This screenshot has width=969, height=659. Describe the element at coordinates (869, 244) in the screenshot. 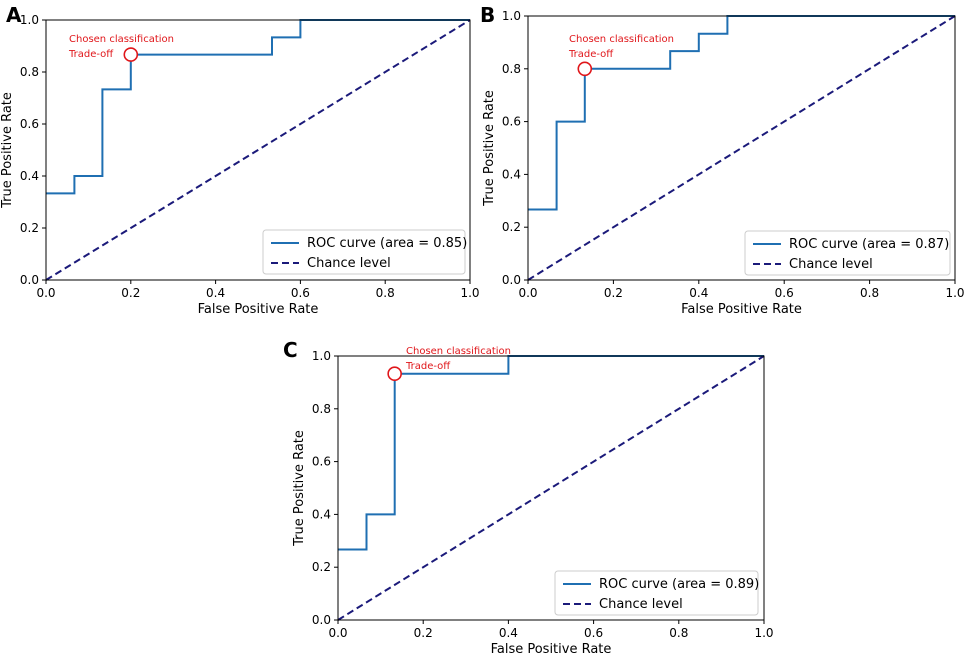

I see `legend-entry: ROC curve (area = 0.87)` at that location.